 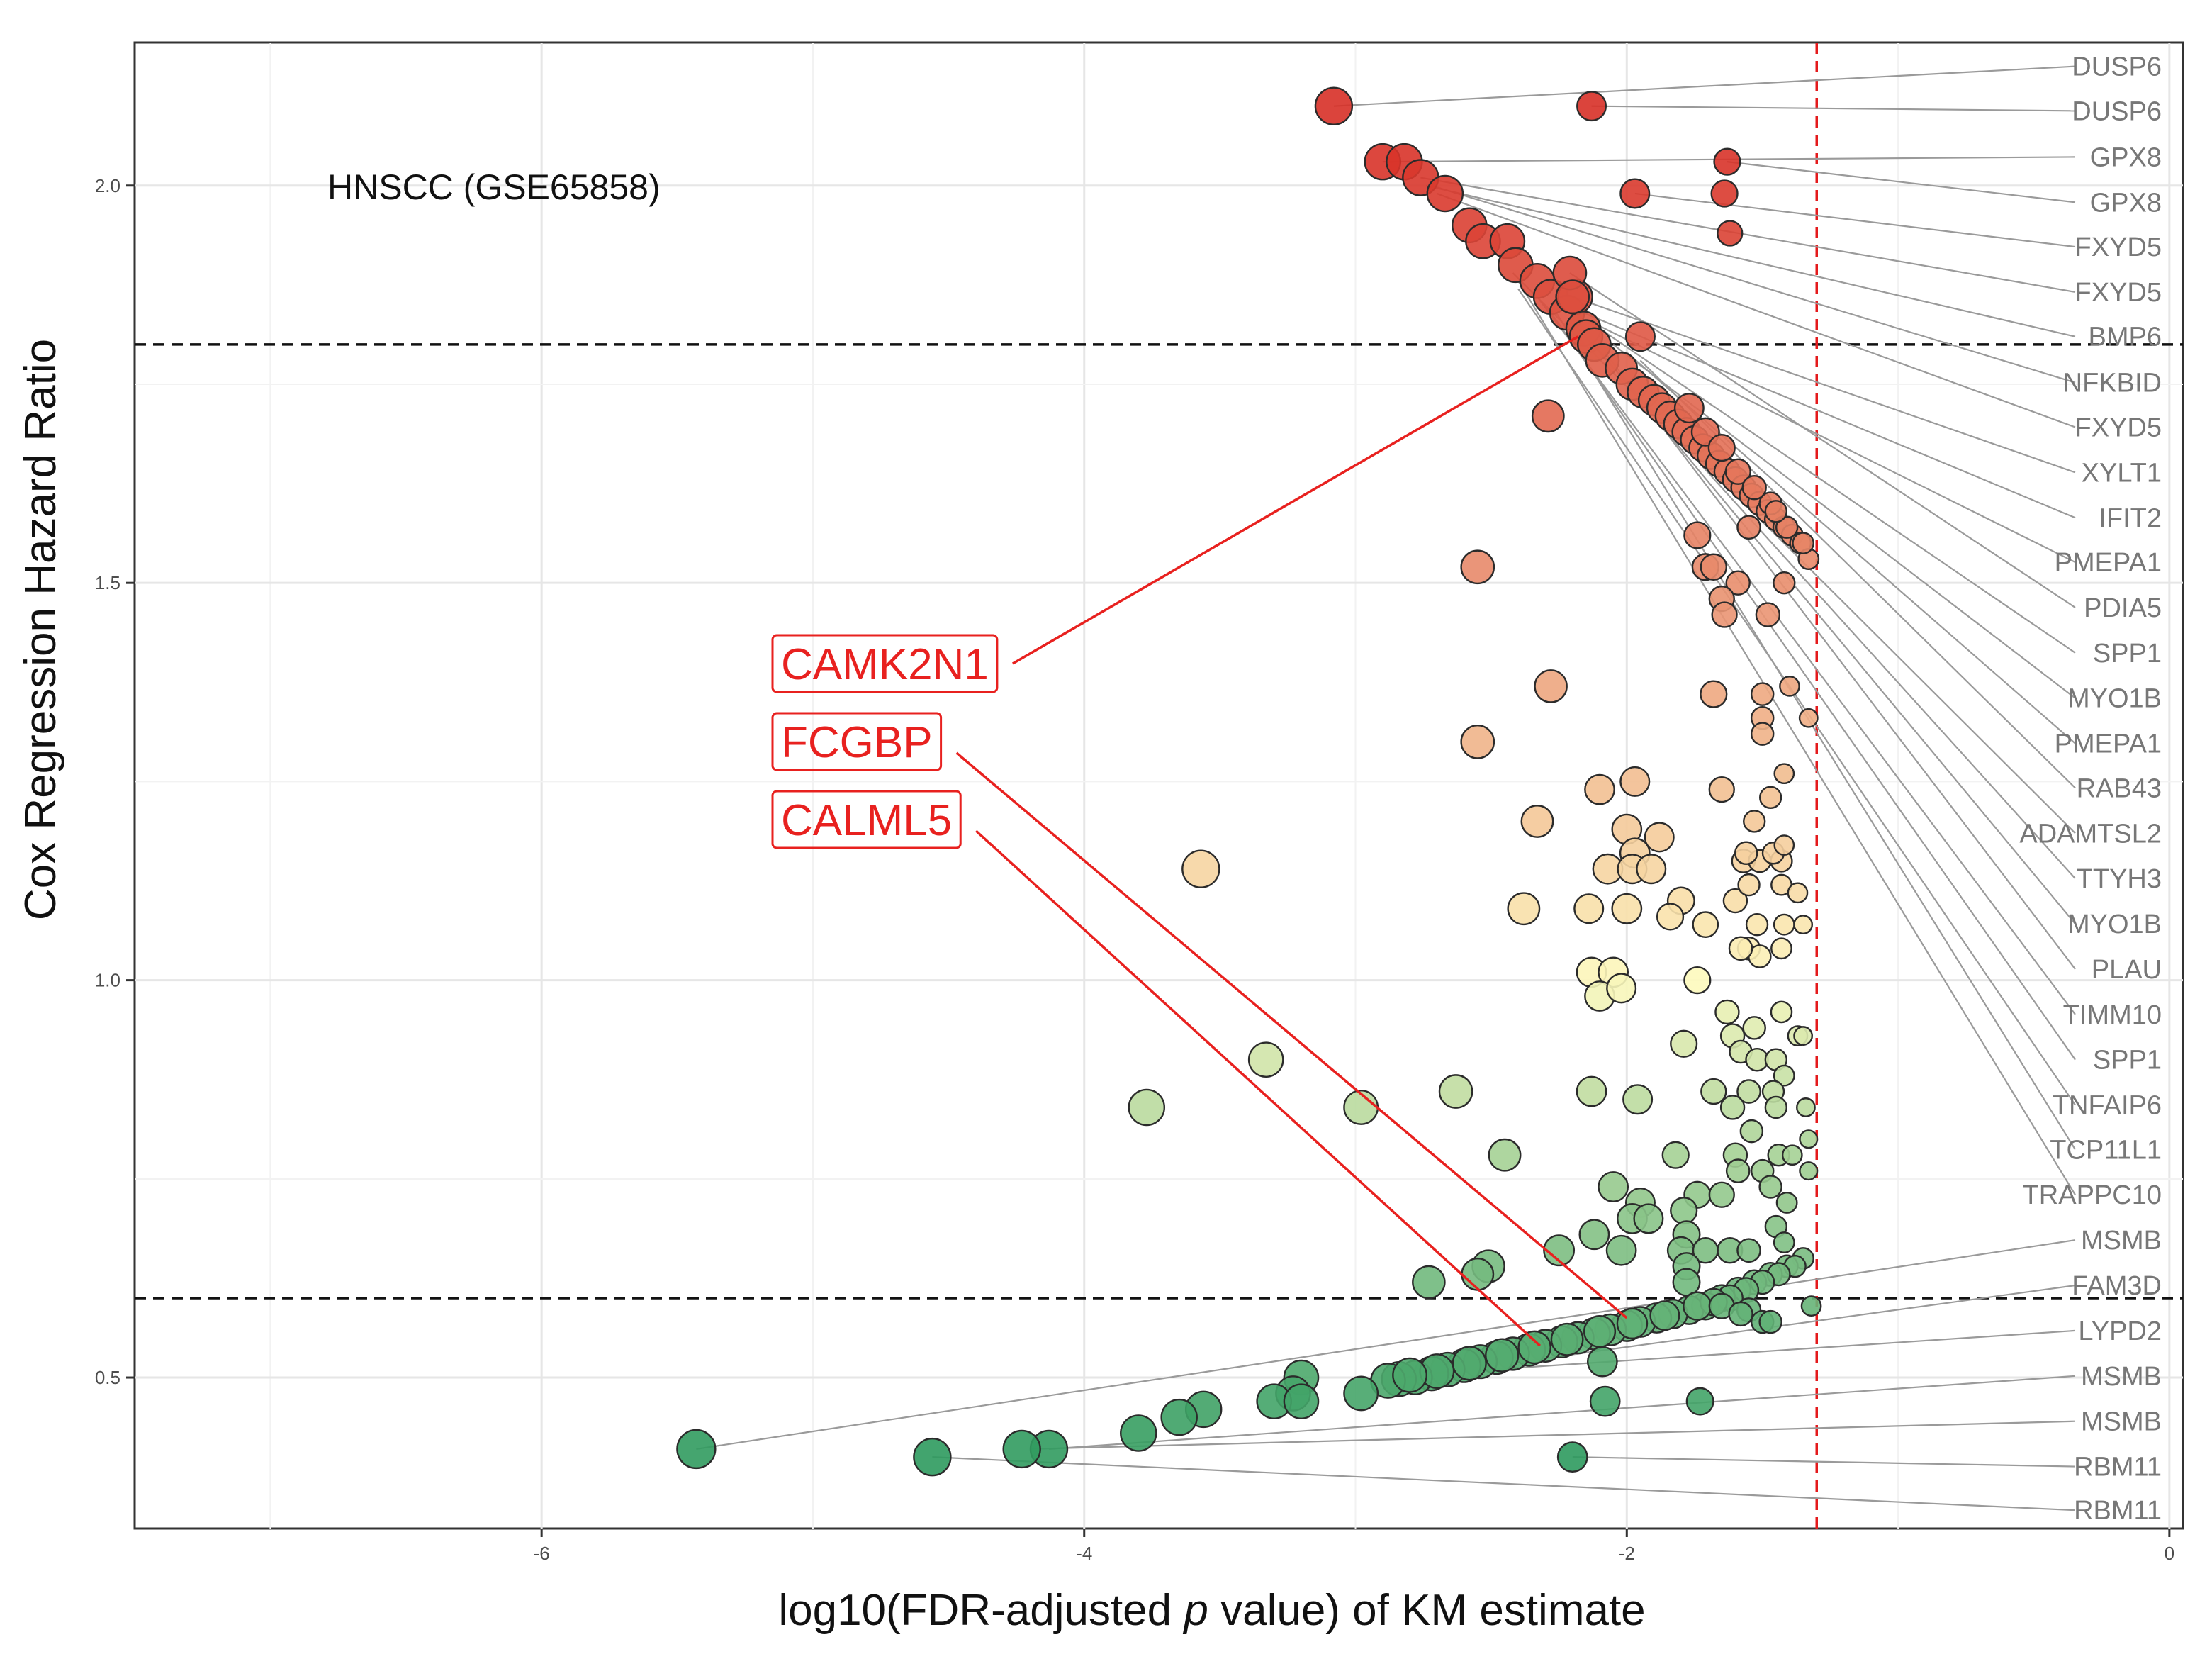 I want to click on callout-calml5: CALML5, so click(x=1156, y=1068).